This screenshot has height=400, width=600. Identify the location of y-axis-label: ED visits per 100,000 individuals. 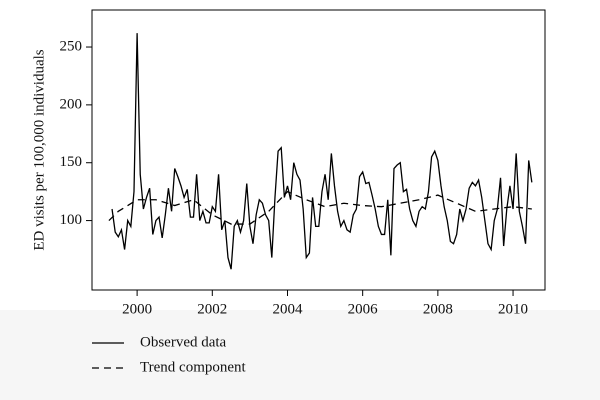
(39, 149).